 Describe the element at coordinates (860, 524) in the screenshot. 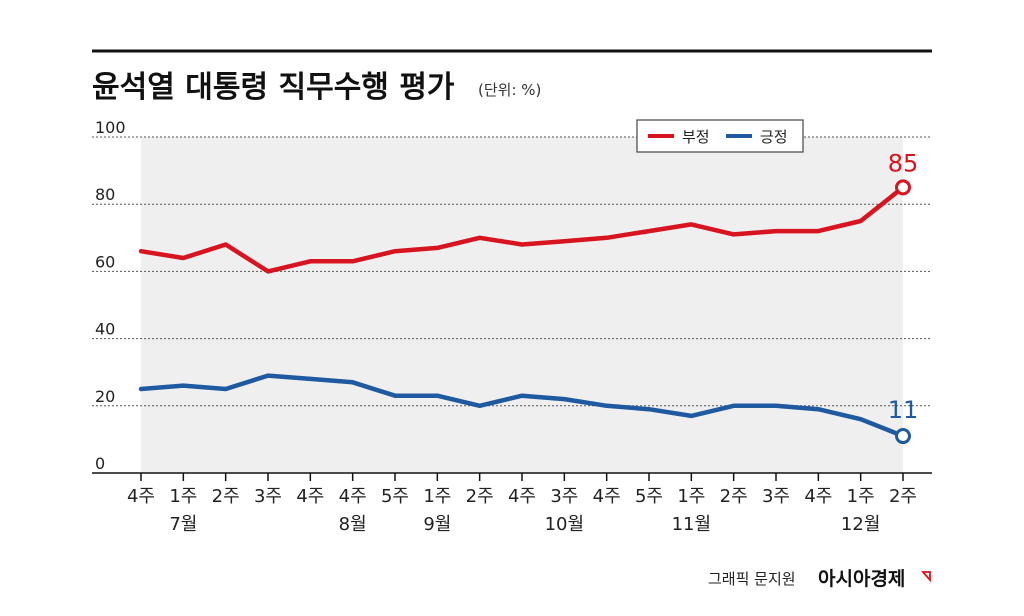

I see `month-label: 12월` at that location.